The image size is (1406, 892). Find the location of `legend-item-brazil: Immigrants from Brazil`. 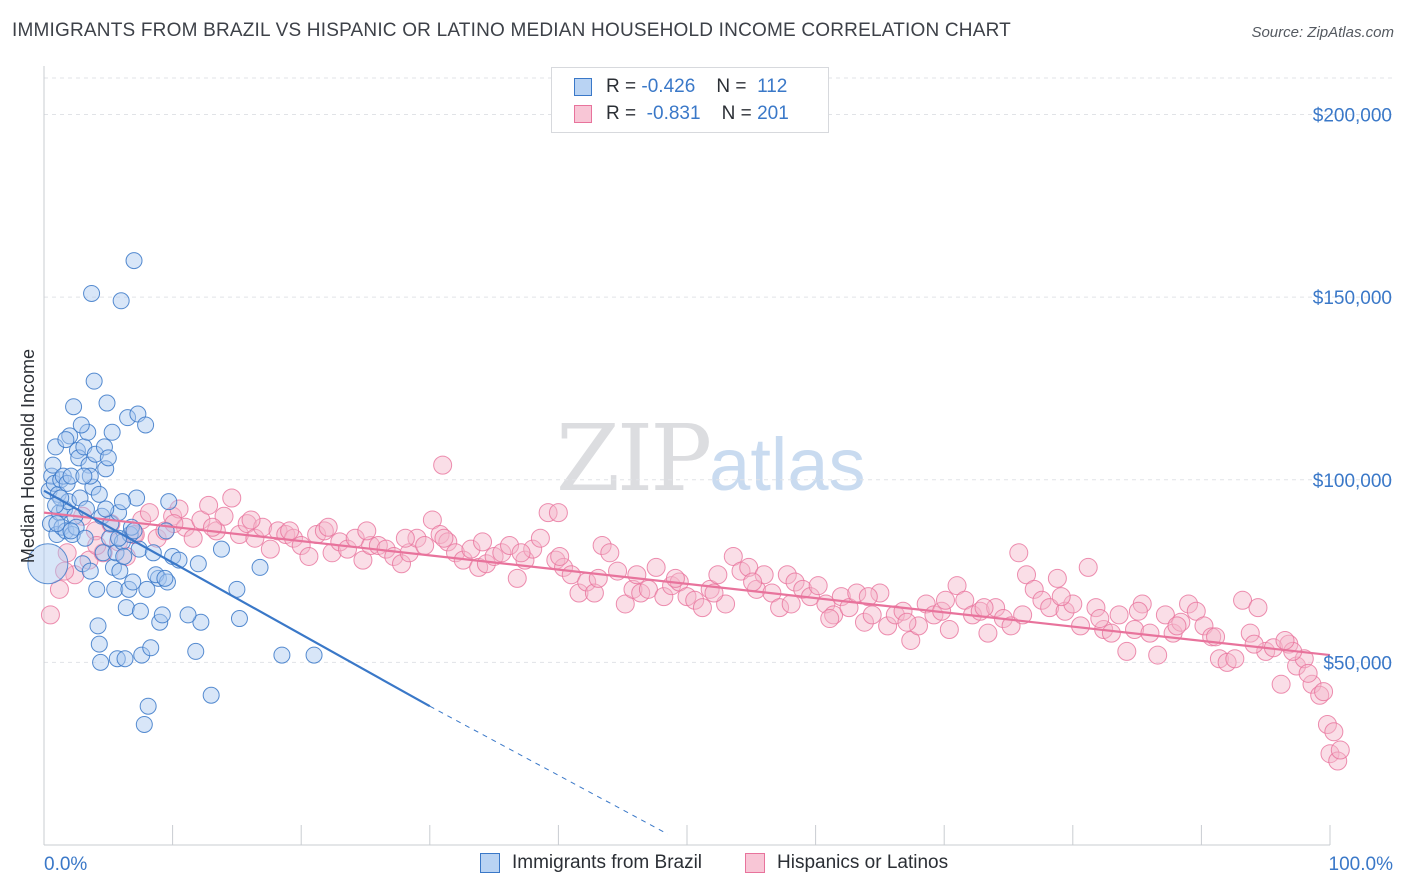

legend-item-brazil: Immigrants from Brazil is located at coordinates (591, 863).